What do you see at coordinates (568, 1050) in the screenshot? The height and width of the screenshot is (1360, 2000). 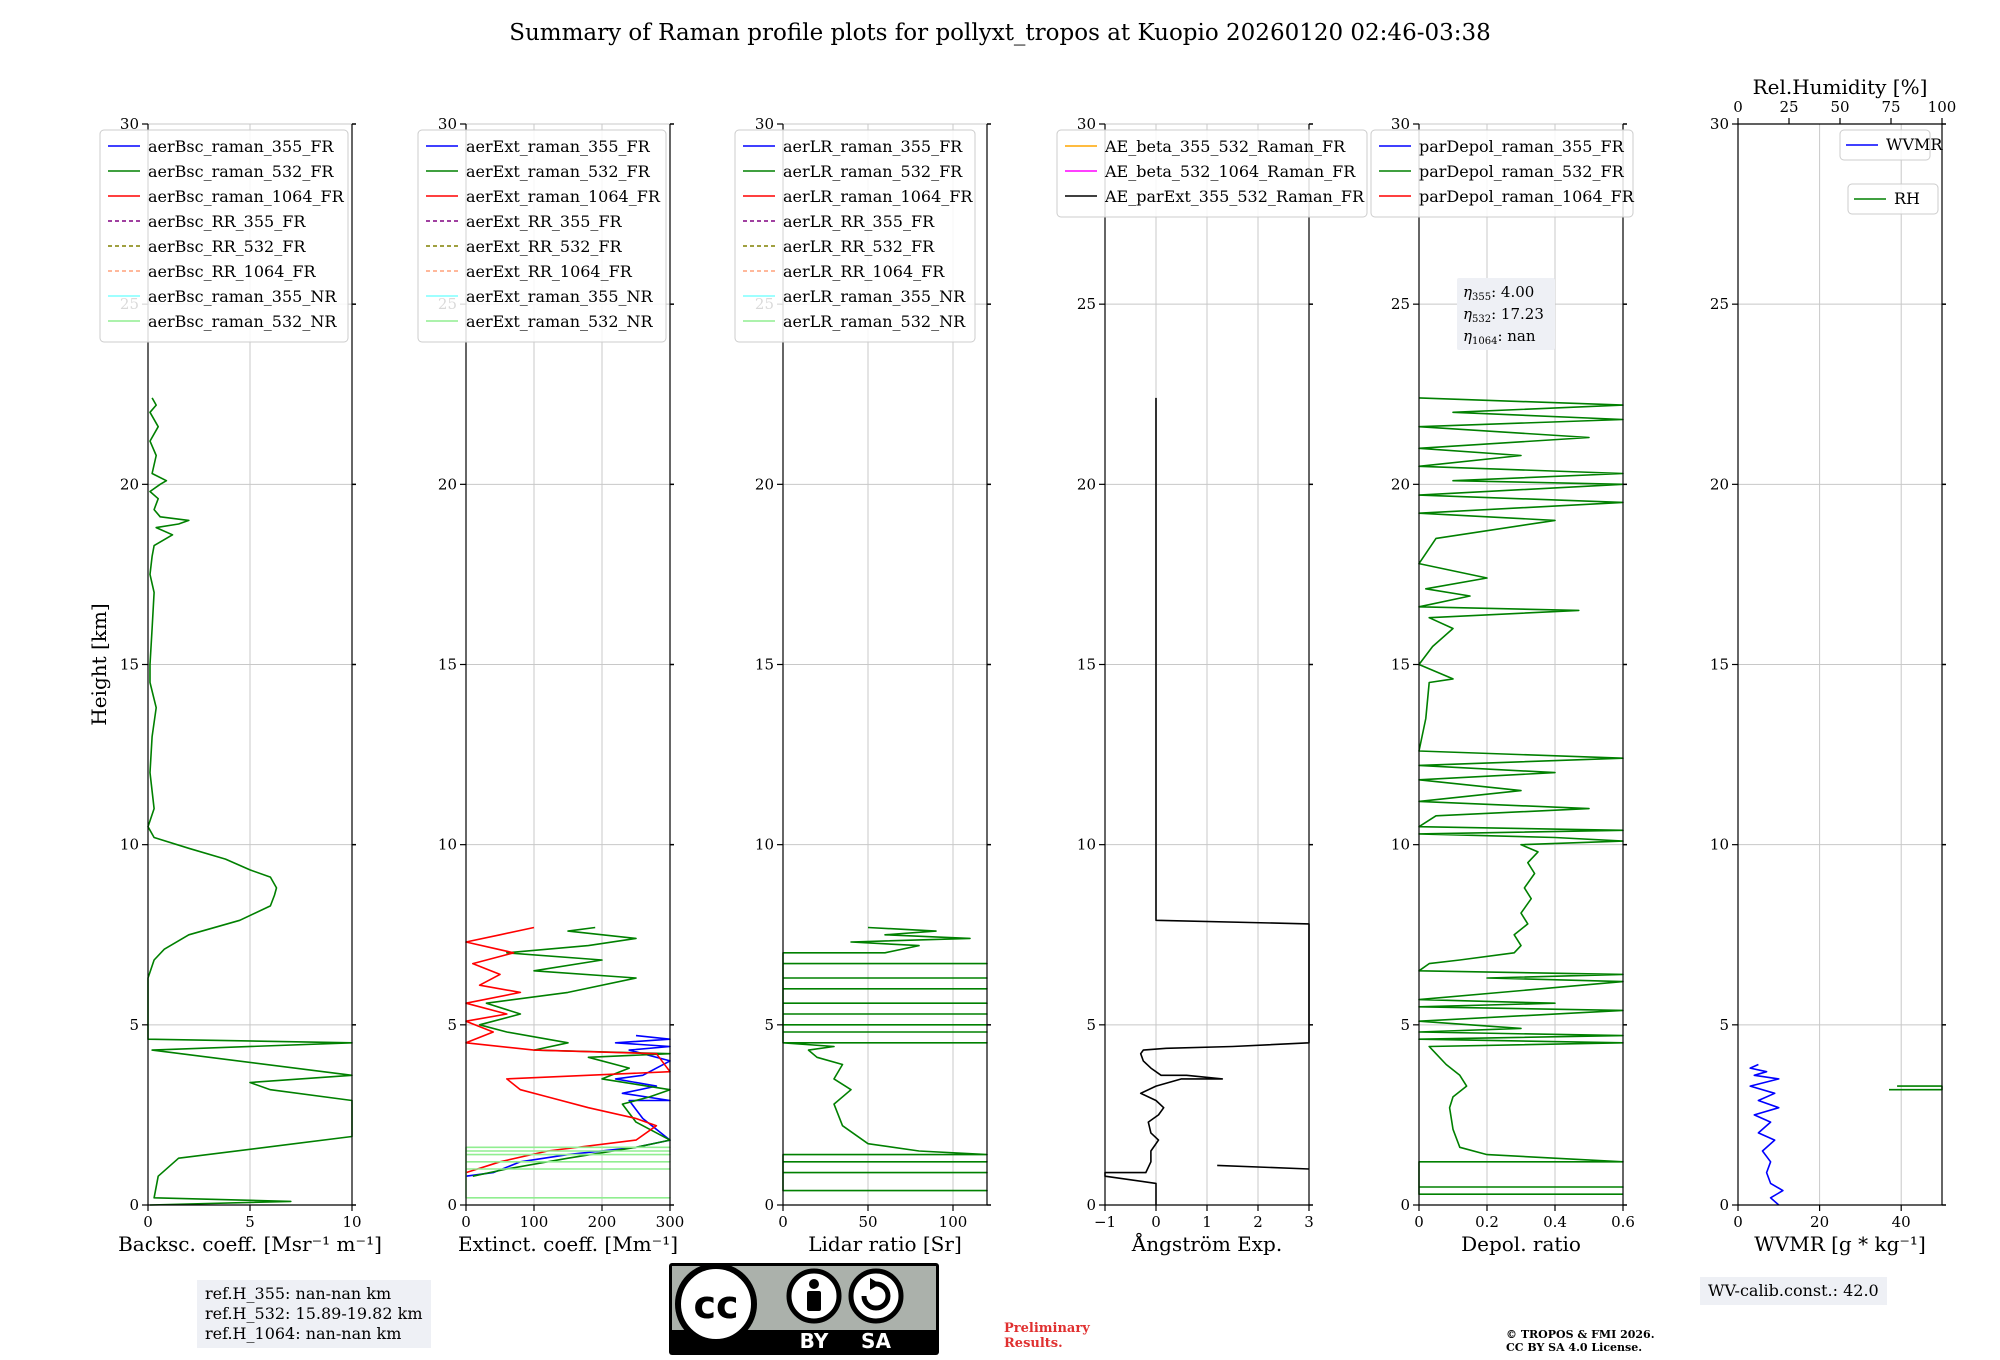 I see `series-aerExt_raman_1064_FR` at bounding box center [568, 1050].